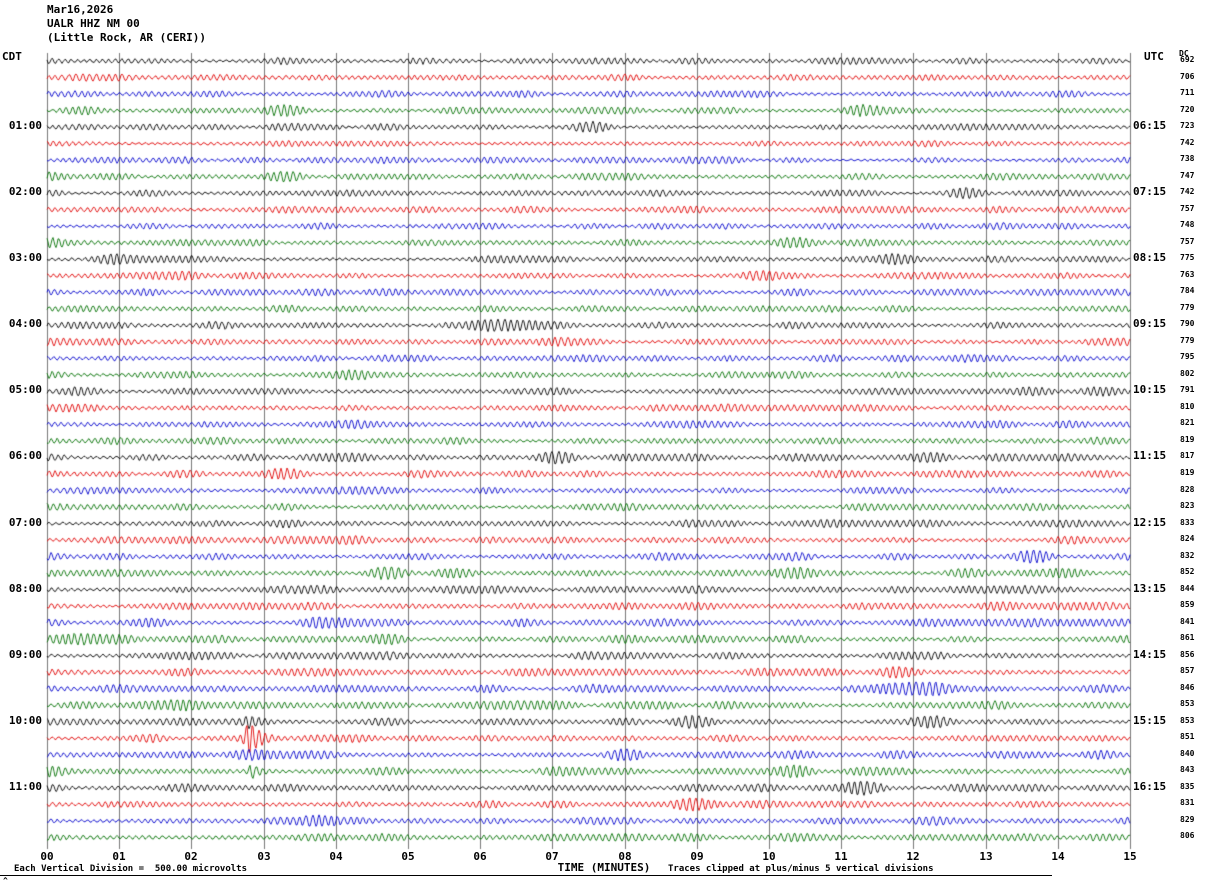 This screenshot has width=1210, height=886. What do you see at coordinates (1187, 93) in the screenshot?
I see `dc-offset-value: 711` at bounding box center [1187, 93].